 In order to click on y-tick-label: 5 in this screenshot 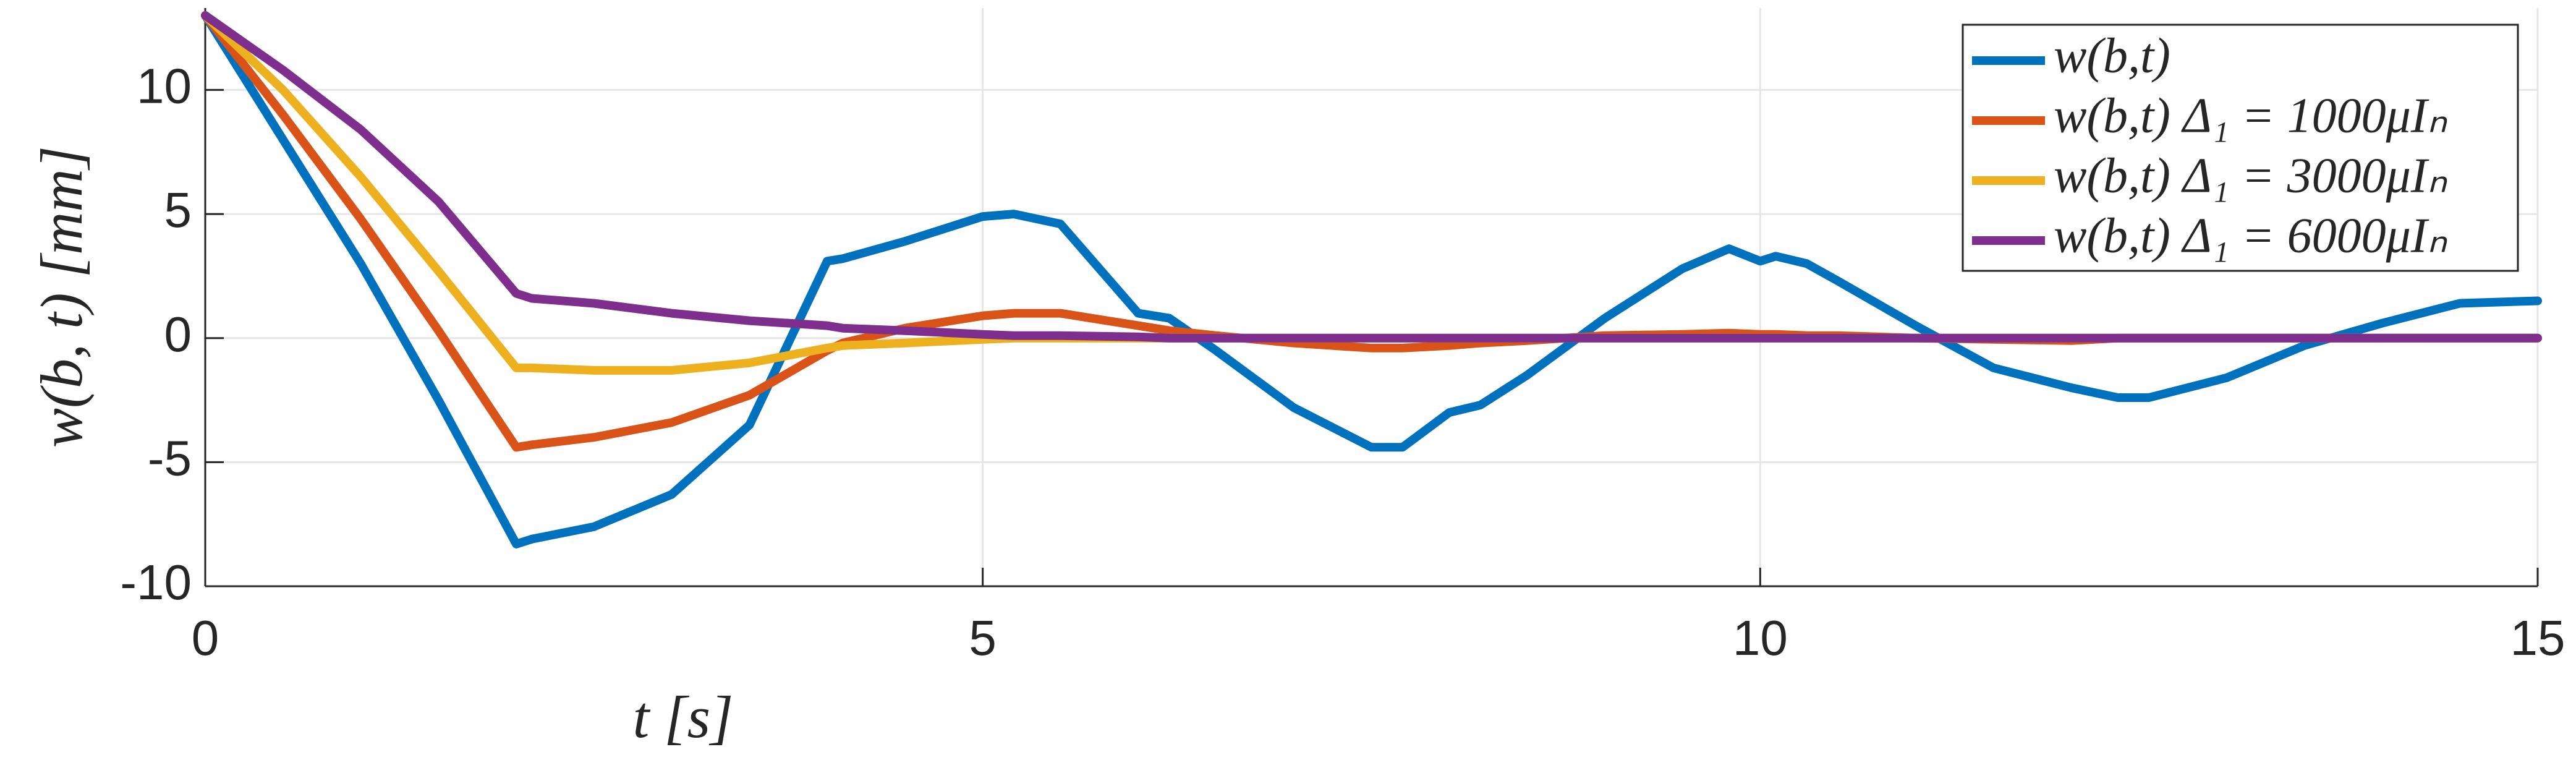, I will do `click(178, 209)`.